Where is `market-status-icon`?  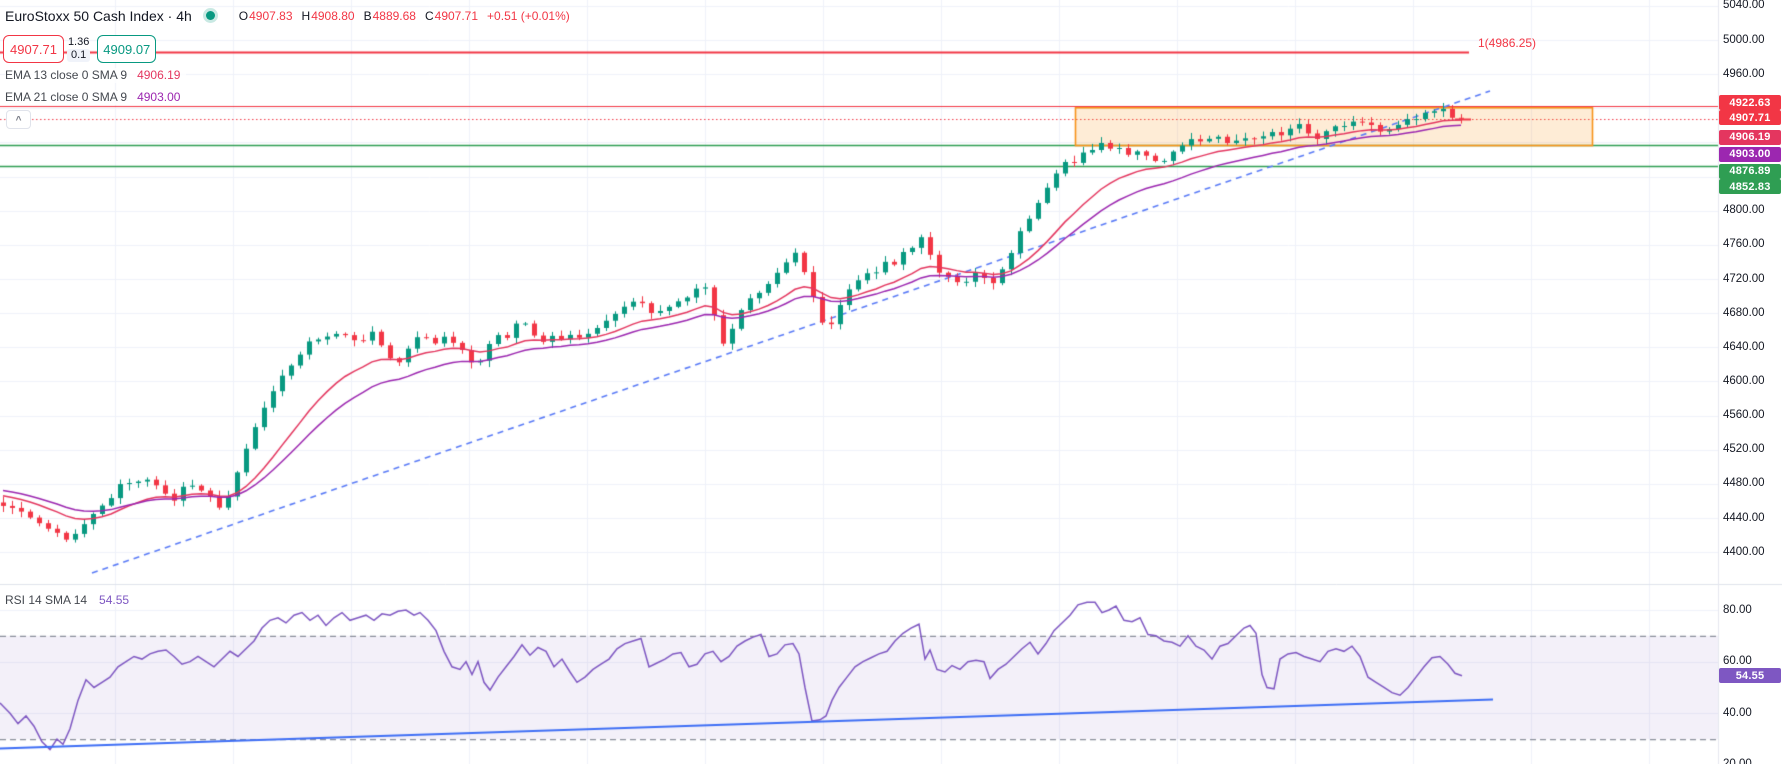
market-status-icon is located at coordinates (210, 15).